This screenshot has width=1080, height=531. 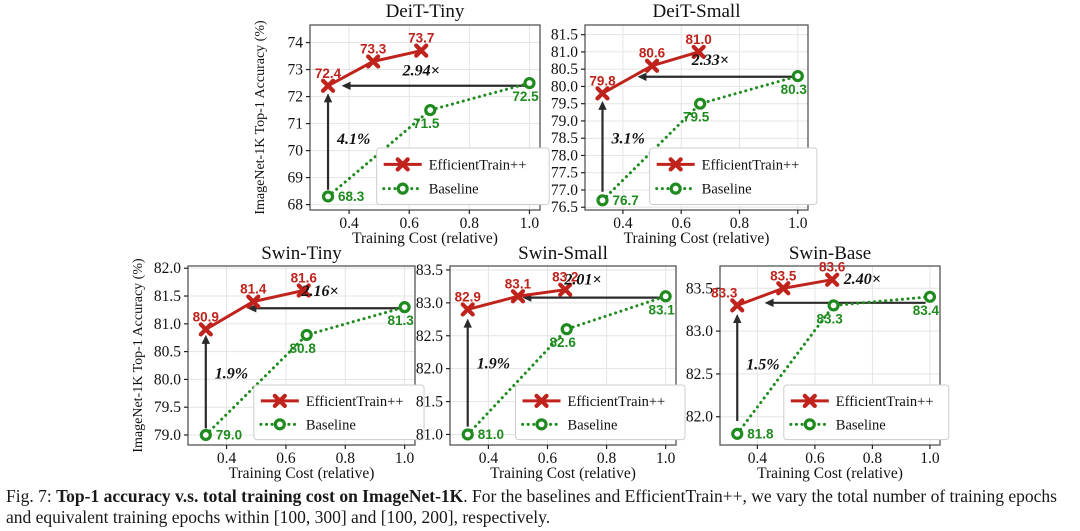 I want to click on y-tick-label: 81.5, so click(x=167, y=296).